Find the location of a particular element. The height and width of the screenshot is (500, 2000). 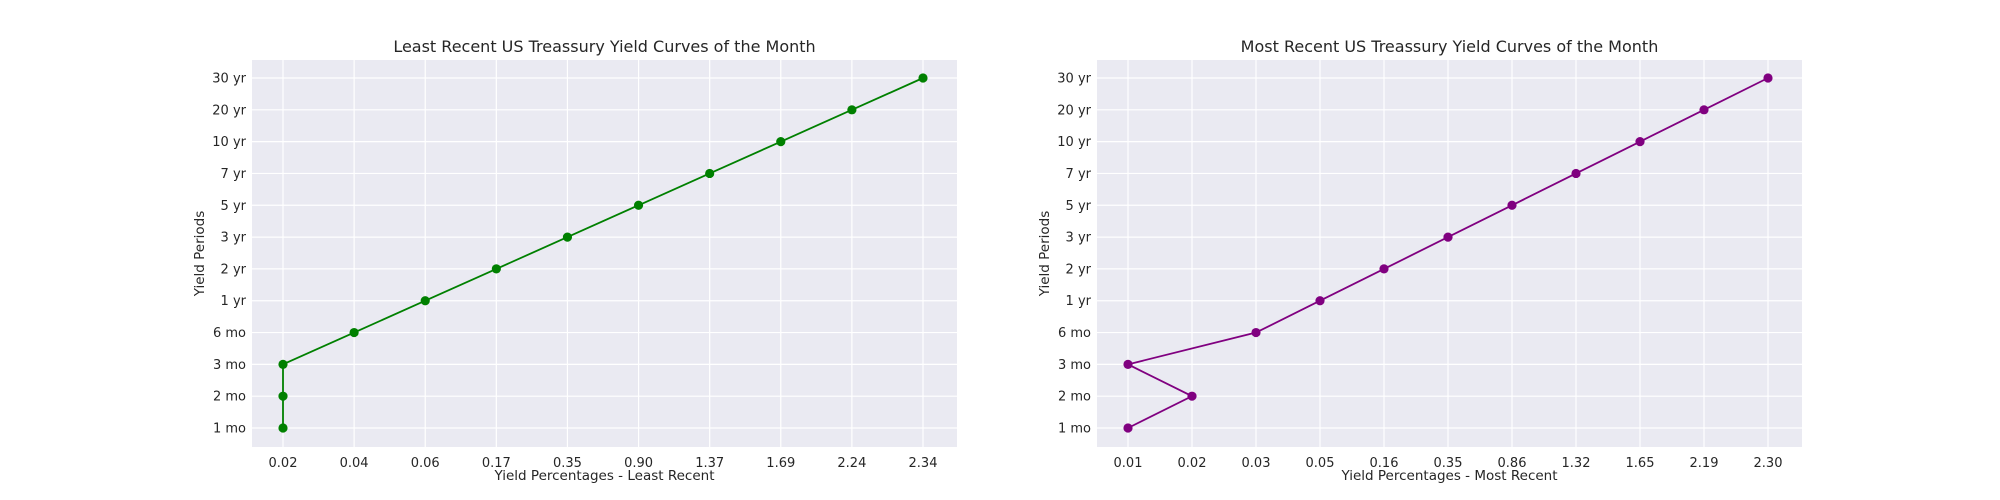

x-axis-label: Yield Percentages - Least Recent is located at coordinates (603, 476).